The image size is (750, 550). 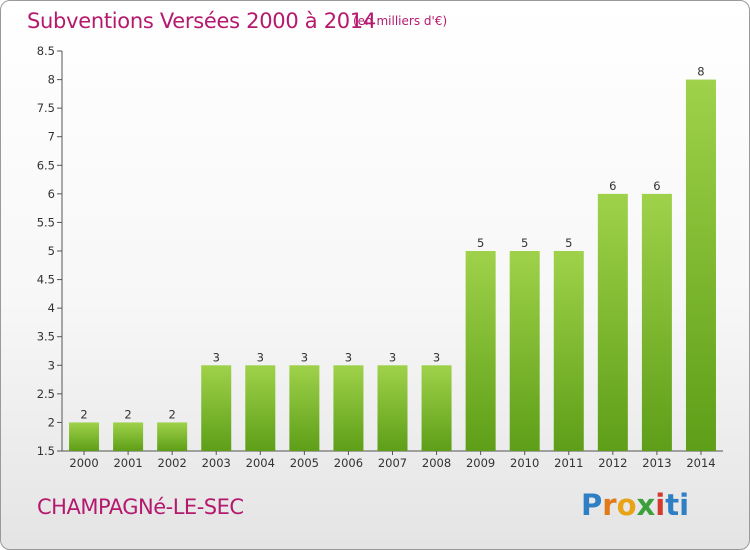 I want to click on bar-value-label: 8, so click(x=700, y=72).